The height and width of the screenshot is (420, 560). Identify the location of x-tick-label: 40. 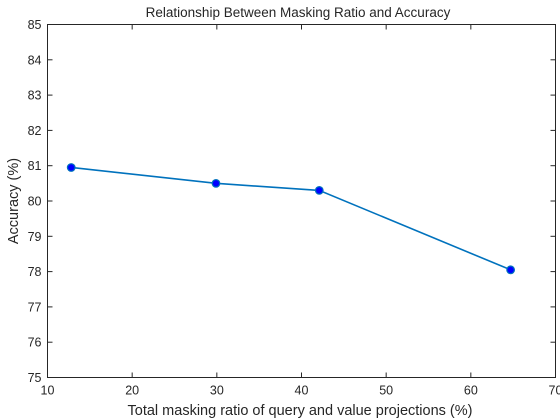
(302, 391).